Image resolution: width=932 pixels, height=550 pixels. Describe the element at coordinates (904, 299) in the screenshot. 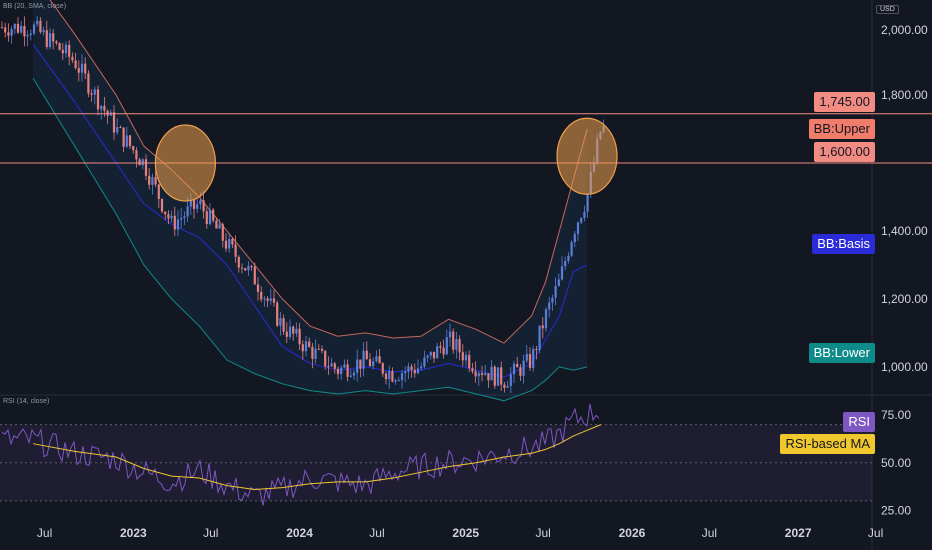

I see `price-tick: 1,200.00` at that location.